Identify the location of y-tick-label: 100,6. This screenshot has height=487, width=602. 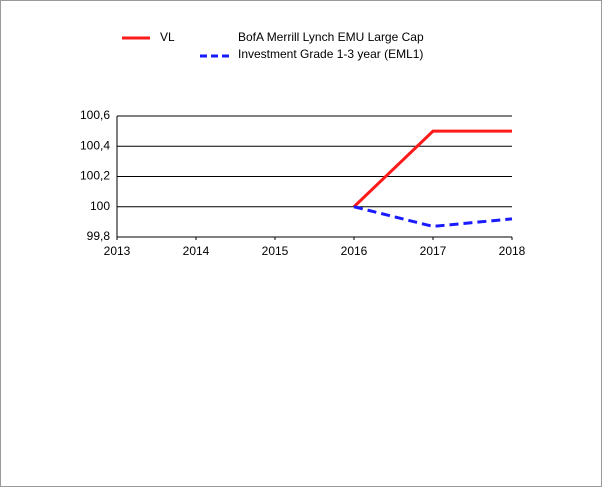
(95, 115).